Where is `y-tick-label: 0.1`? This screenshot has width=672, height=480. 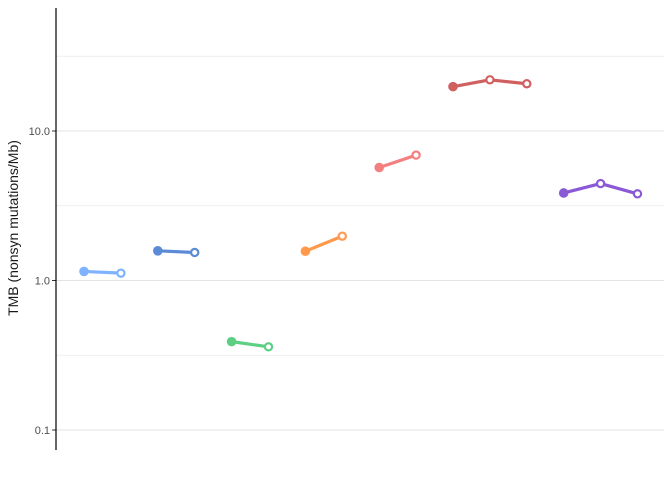 y-tick-label: 0.1 is located at coordinates (42, 431).